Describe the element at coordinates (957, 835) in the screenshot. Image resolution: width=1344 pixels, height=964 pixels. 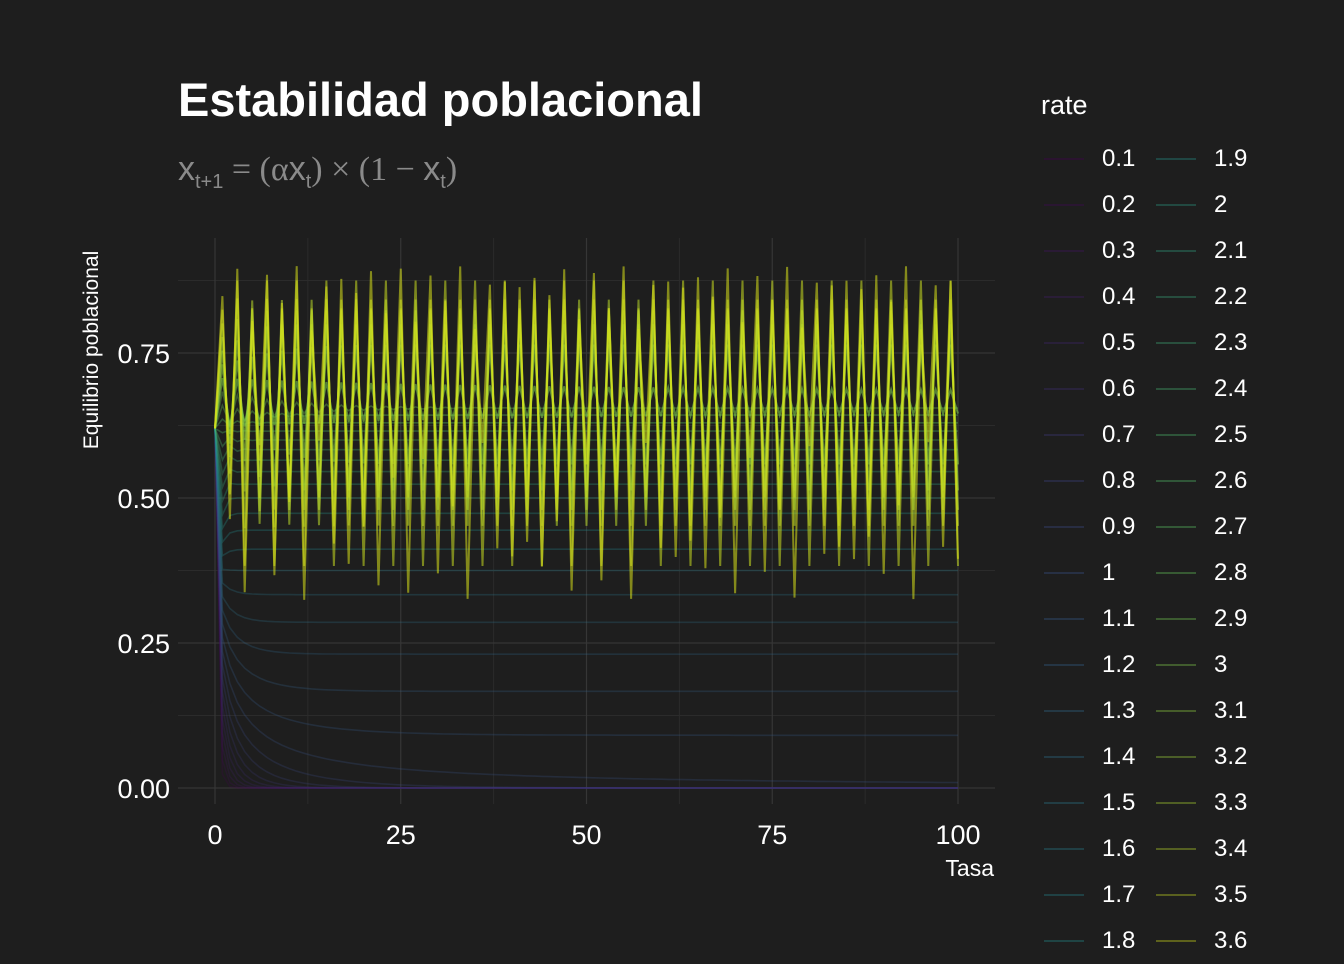
I see `x-tick-label: 100` at that location.